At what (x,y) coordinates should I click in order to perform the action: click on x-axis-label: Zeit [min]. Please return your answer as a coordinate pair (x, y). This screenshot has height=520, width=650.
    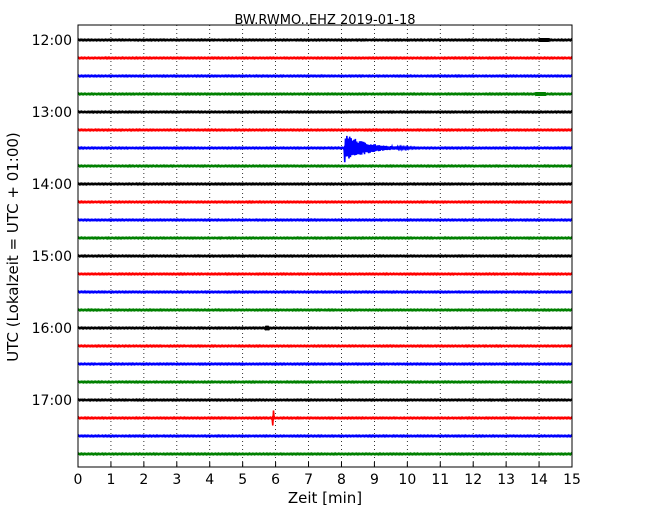
    Looking at the image, I should click on (325, 498).